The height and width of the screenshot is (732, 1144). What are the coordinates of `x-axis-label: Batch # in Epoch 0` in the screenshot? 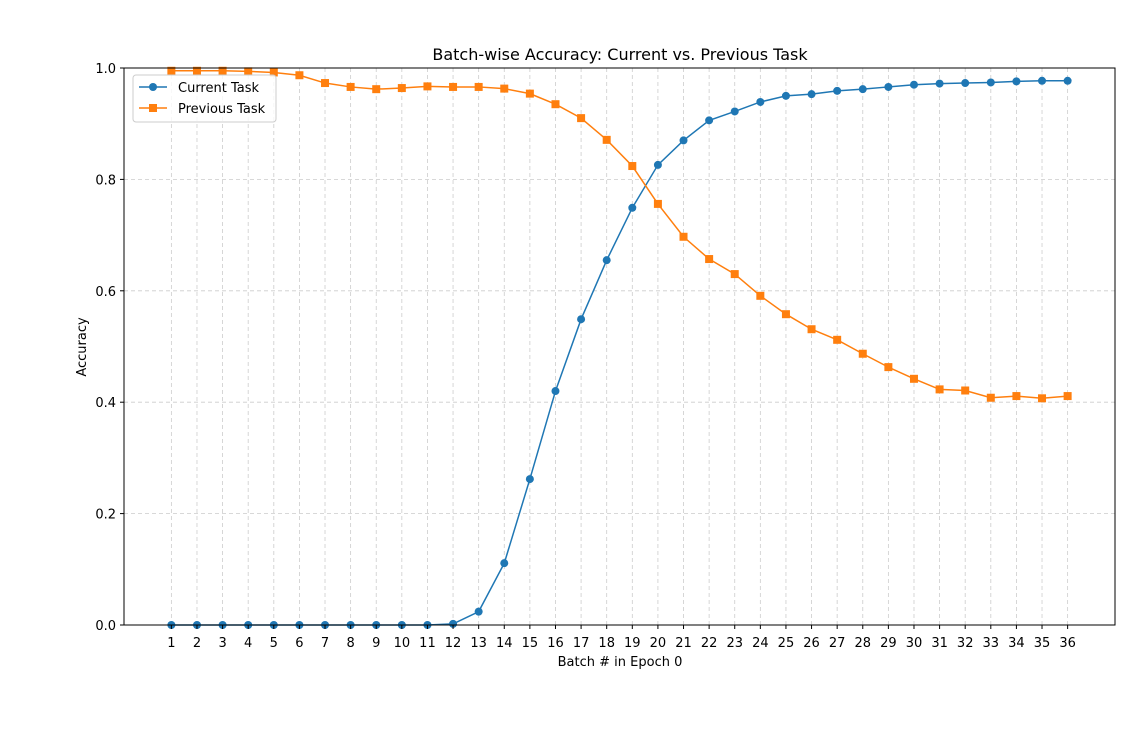 It's located at (620, 662).